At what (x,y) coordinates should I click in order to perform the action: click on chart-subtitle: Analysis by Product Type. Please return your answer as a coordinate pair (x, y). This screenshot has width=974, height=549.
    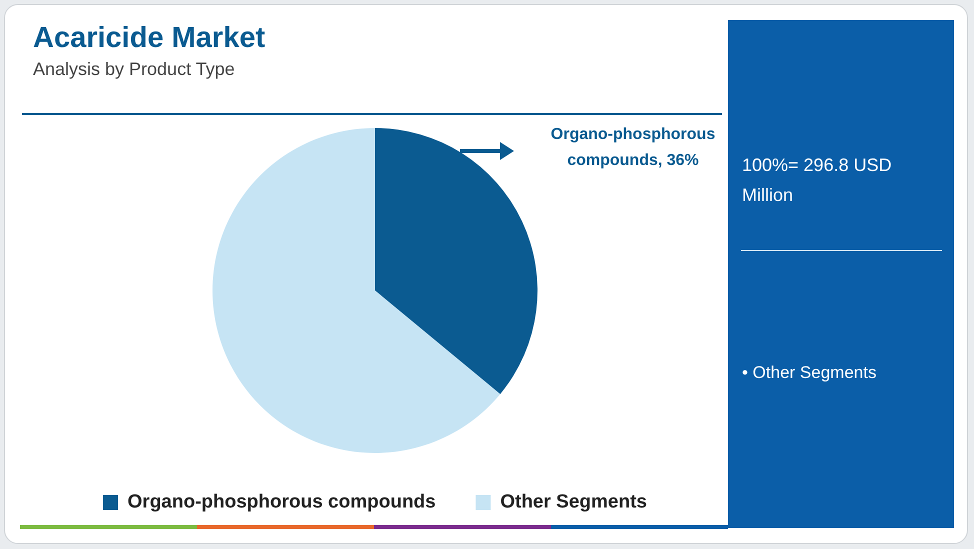
    Looking at the image, I should click on (134, 69).